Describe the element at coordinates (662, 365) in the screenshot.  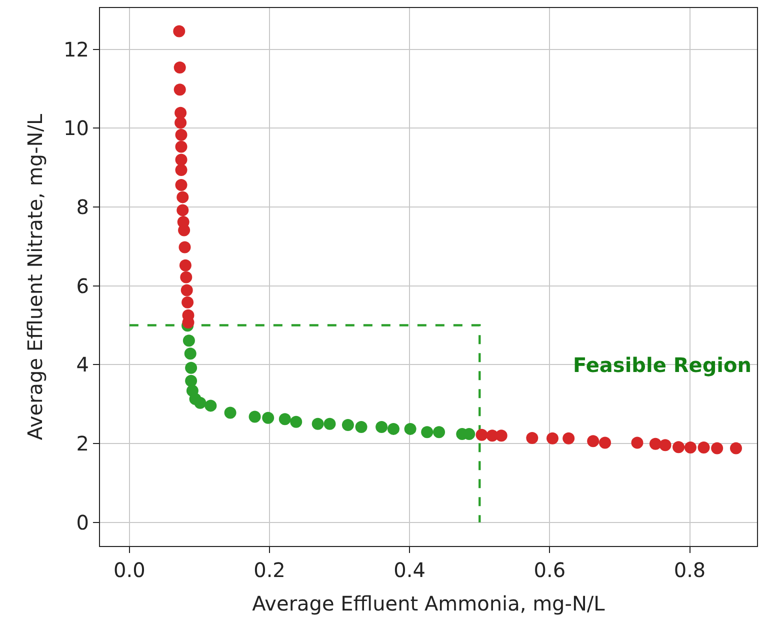
I see `annotation: Feasible Region` at that location.